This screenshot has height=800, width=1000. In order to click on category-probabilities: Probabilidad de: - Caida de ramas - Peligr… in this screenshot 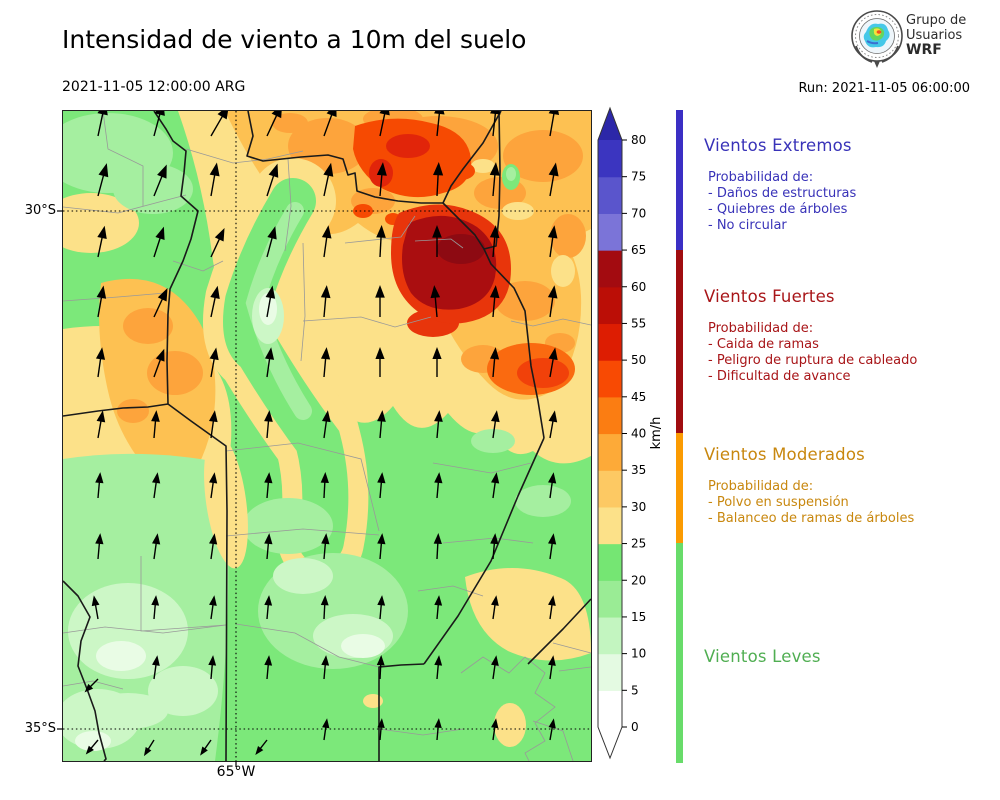, I will do `click(812, 353)`.